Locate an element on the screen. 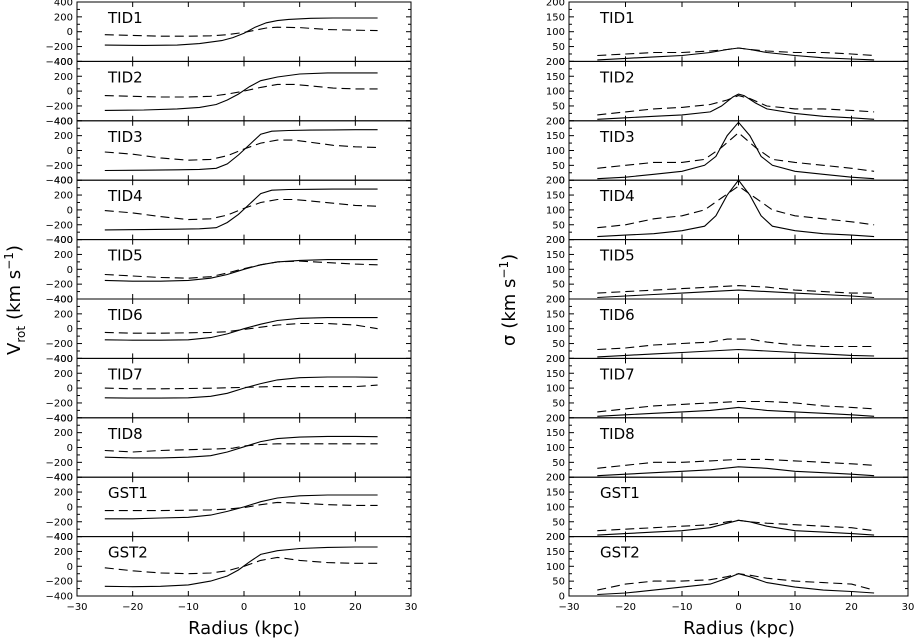 The width and height of the screenshot is (918, 640). panel-label: TID1 is located at coordinates (125, 18).